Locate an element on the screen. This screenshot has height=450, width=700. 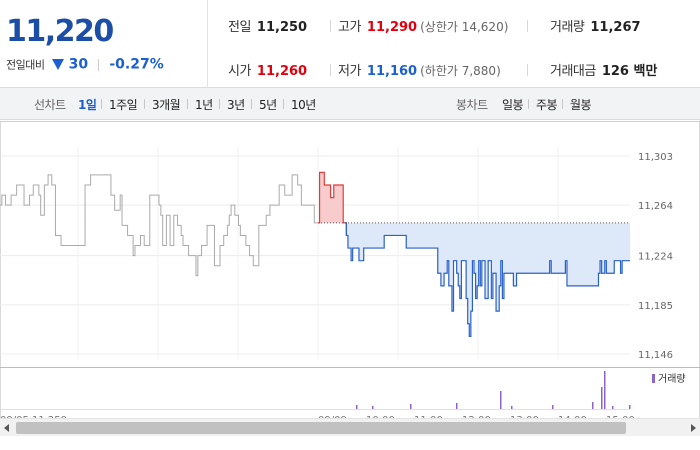
y-tick-label: 11,224 is located at coordinates (655, 257).